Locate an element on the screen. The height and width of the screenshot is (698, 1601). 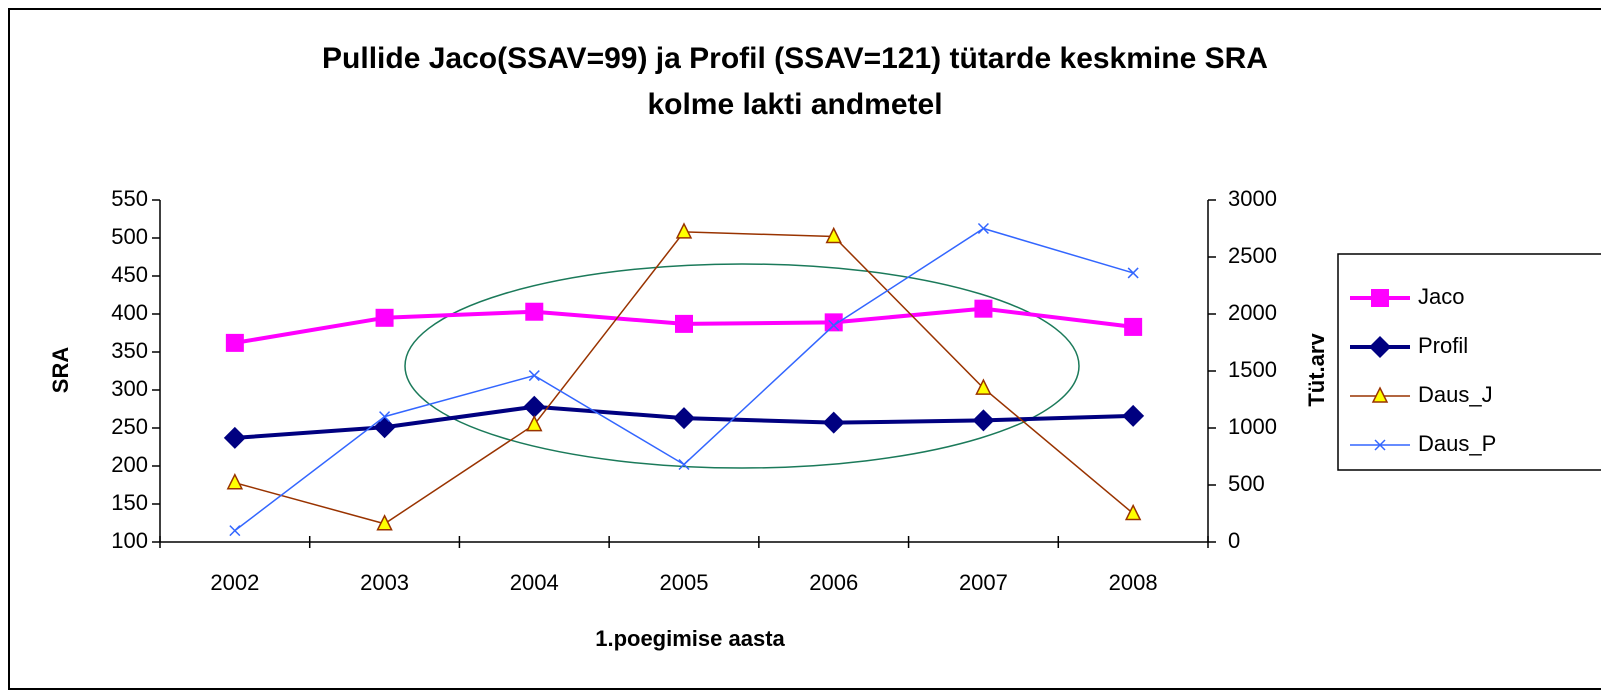
y-tick-label: 450 is located at coordinates (129, 274).